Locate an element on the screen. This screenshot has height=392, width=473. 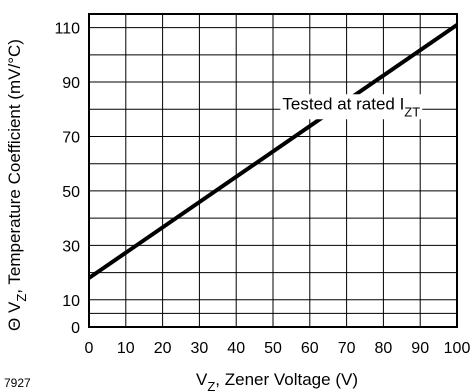
x-tick-label: 0 is located at coordinates (89, 348).